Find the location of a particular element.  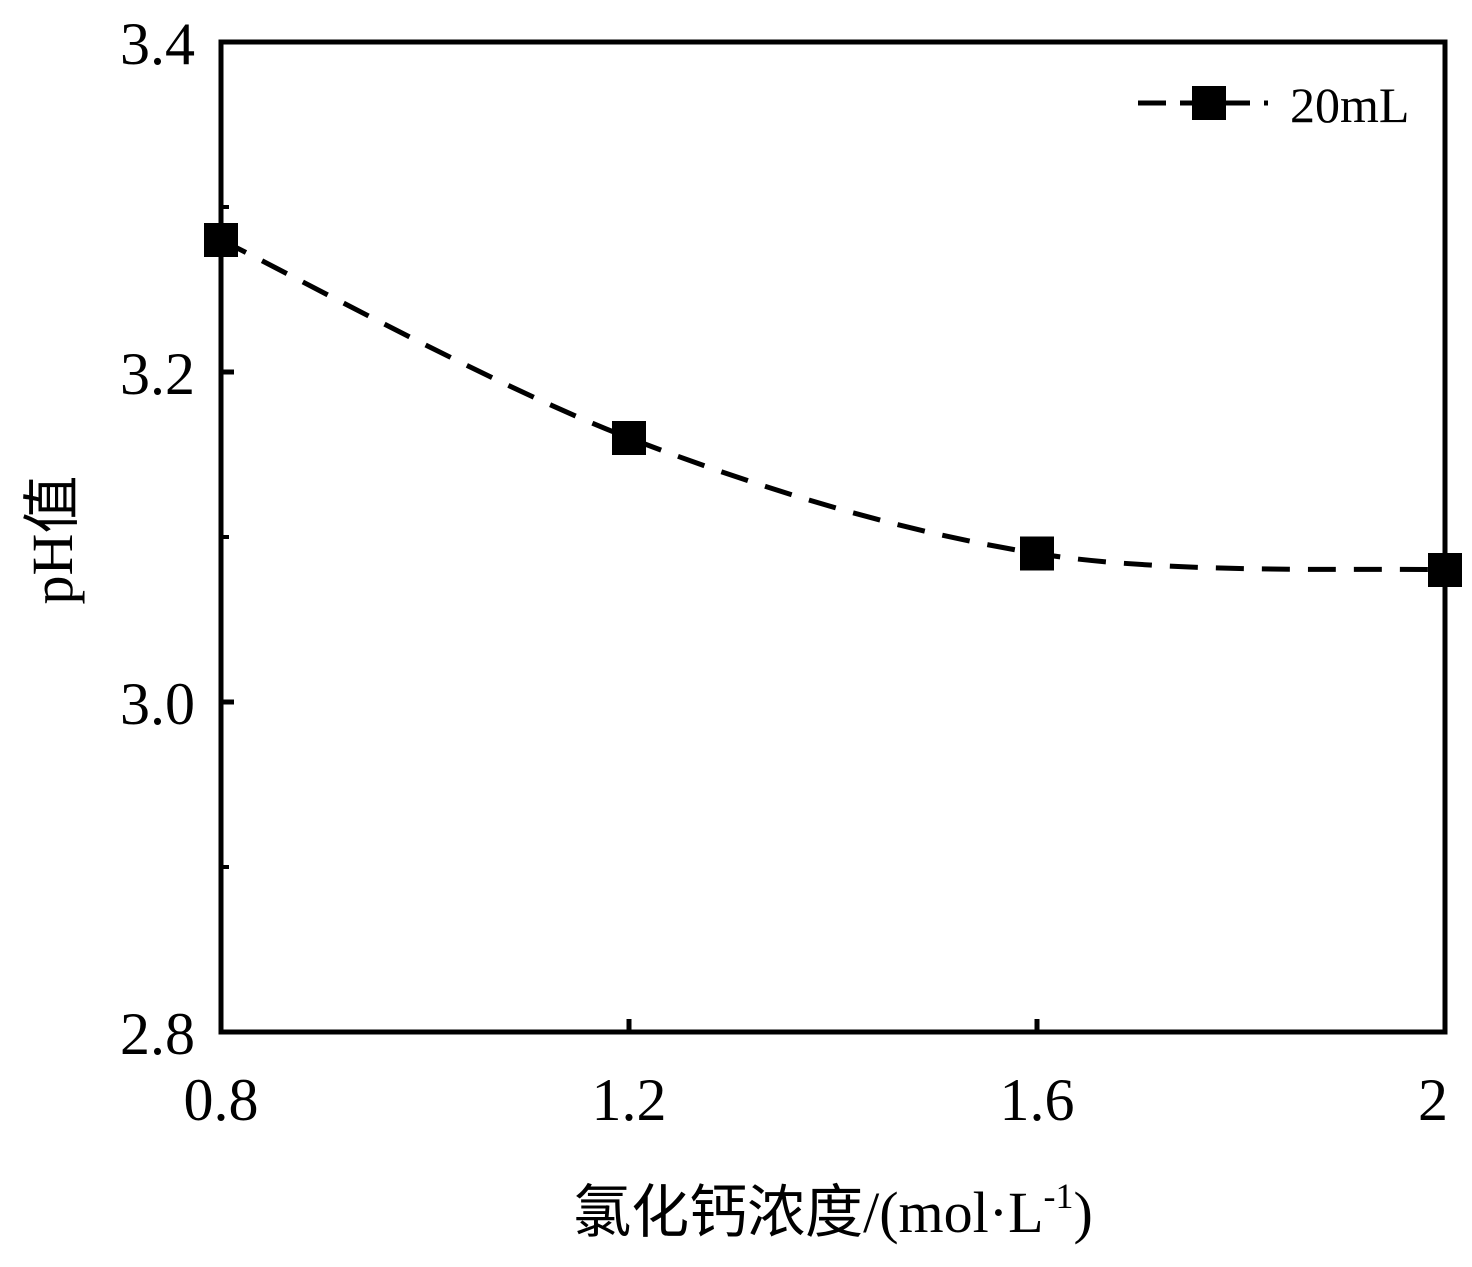

y-tick-label: 3.0 is located at coordinates (157, 704).